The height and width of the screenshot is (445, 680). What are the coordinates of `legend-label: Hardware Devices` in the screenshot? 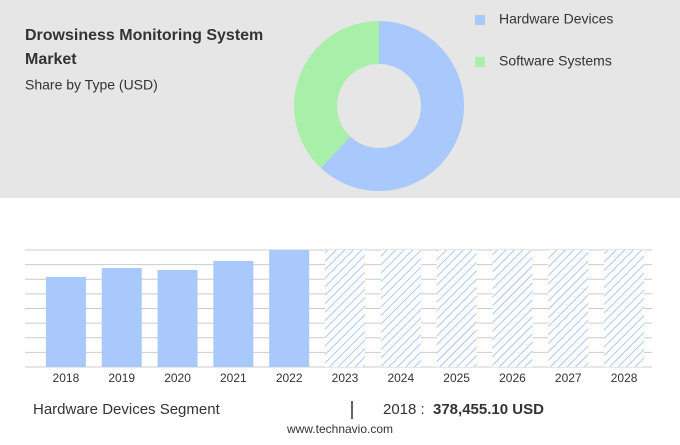 It's located at (556, 19).